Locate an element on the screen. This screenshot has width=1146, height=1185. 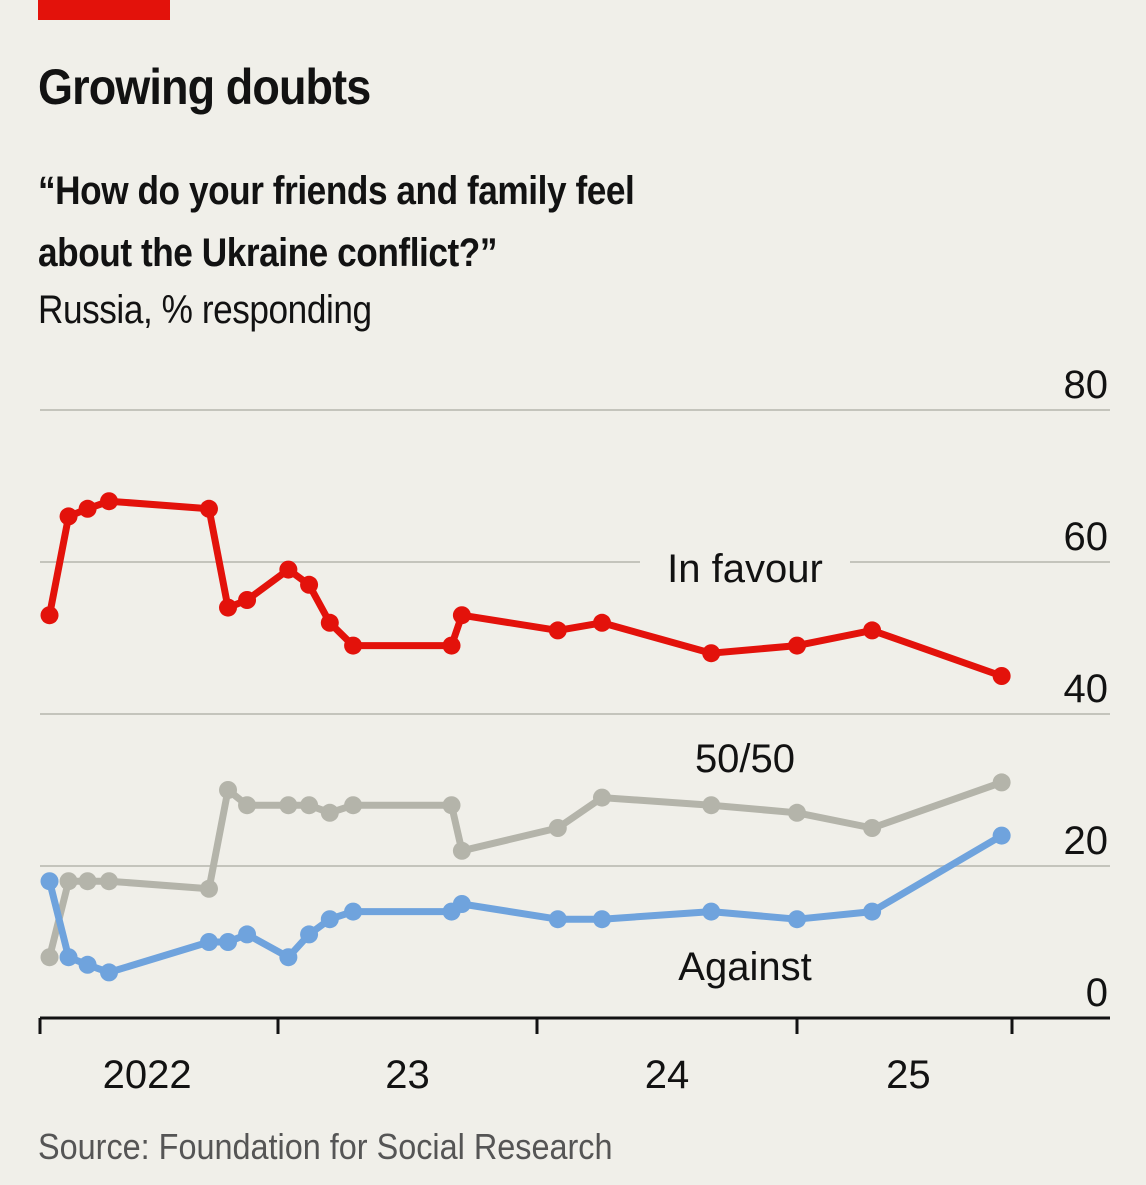
y-tick-label-40: 40 is located at coordinates (1086, 689).